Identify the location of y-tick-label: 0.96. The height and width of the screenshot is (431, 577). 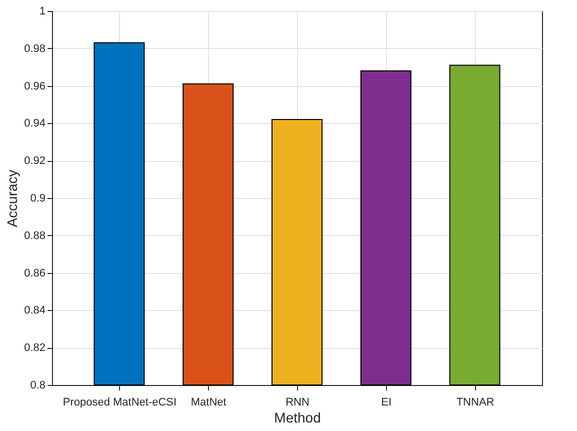
(35, 86).